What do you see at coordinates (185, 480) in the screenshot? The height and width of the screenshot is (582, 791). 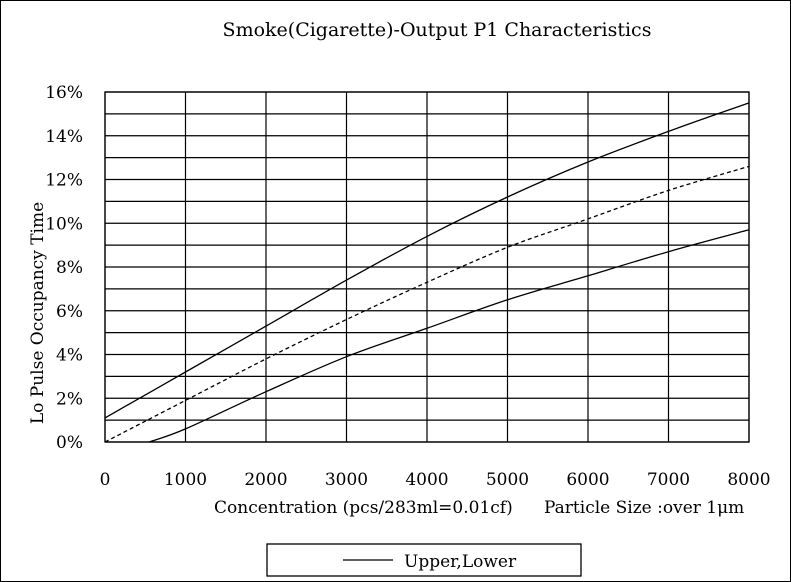 I see `x-tick-label: 1000` at bounding box center [185, 480].